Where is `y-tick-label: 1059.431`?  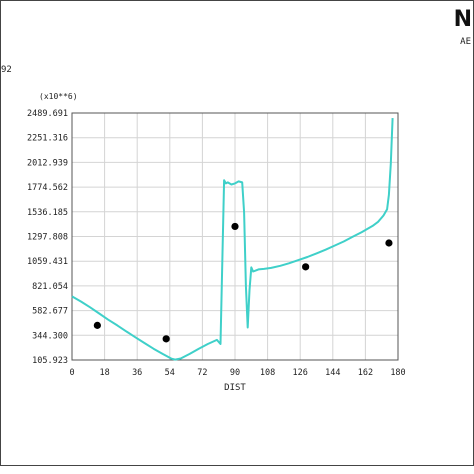 y-tick-label: 1059.431 is located at coordinates (47, 262).